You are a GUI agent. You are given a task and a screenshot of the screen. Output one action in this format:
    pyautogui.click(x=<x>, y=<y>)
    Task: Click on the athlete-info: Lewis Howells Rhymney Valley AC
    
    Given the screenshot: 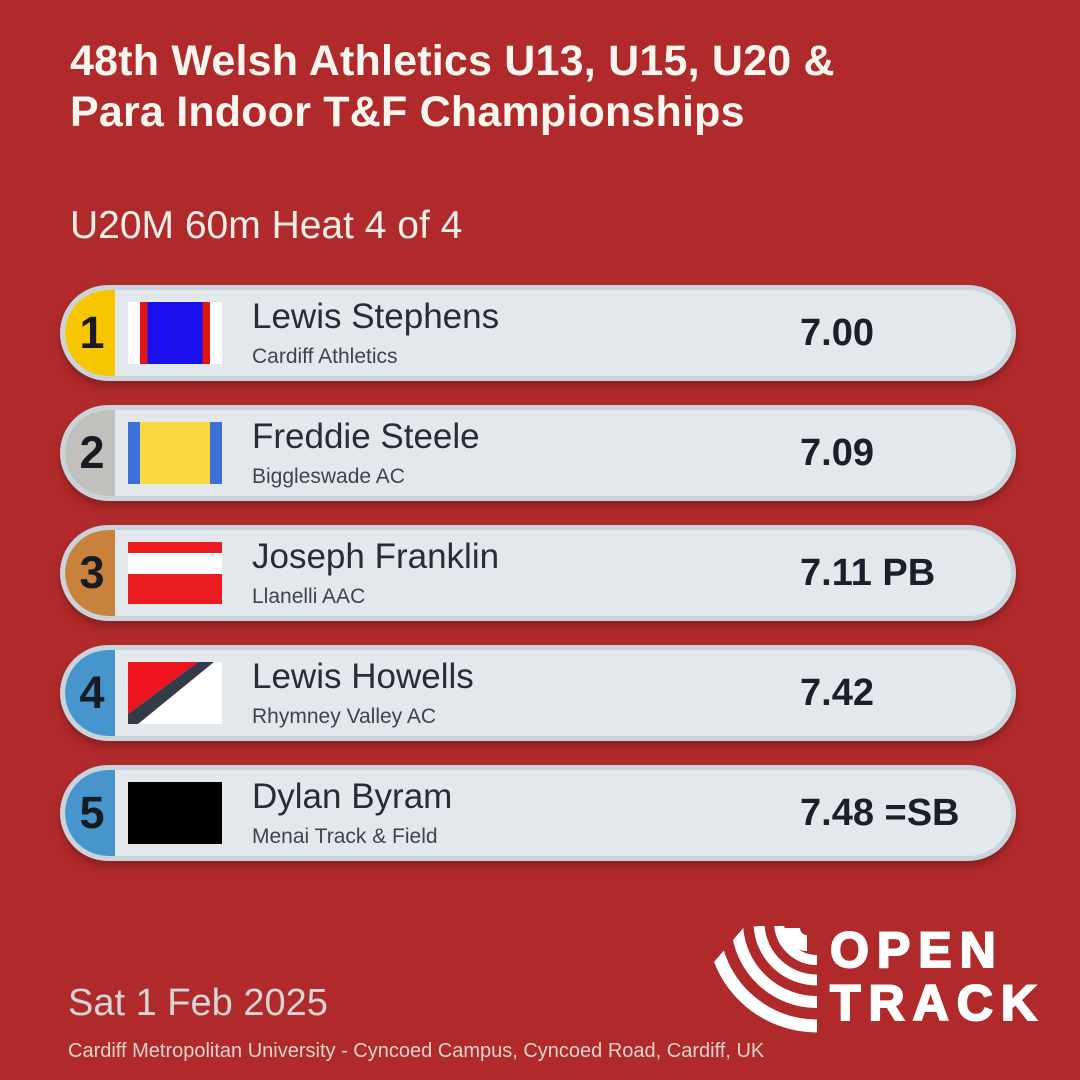 What is the action you would take?
    pyautogui.click(x=363, y=693)
    